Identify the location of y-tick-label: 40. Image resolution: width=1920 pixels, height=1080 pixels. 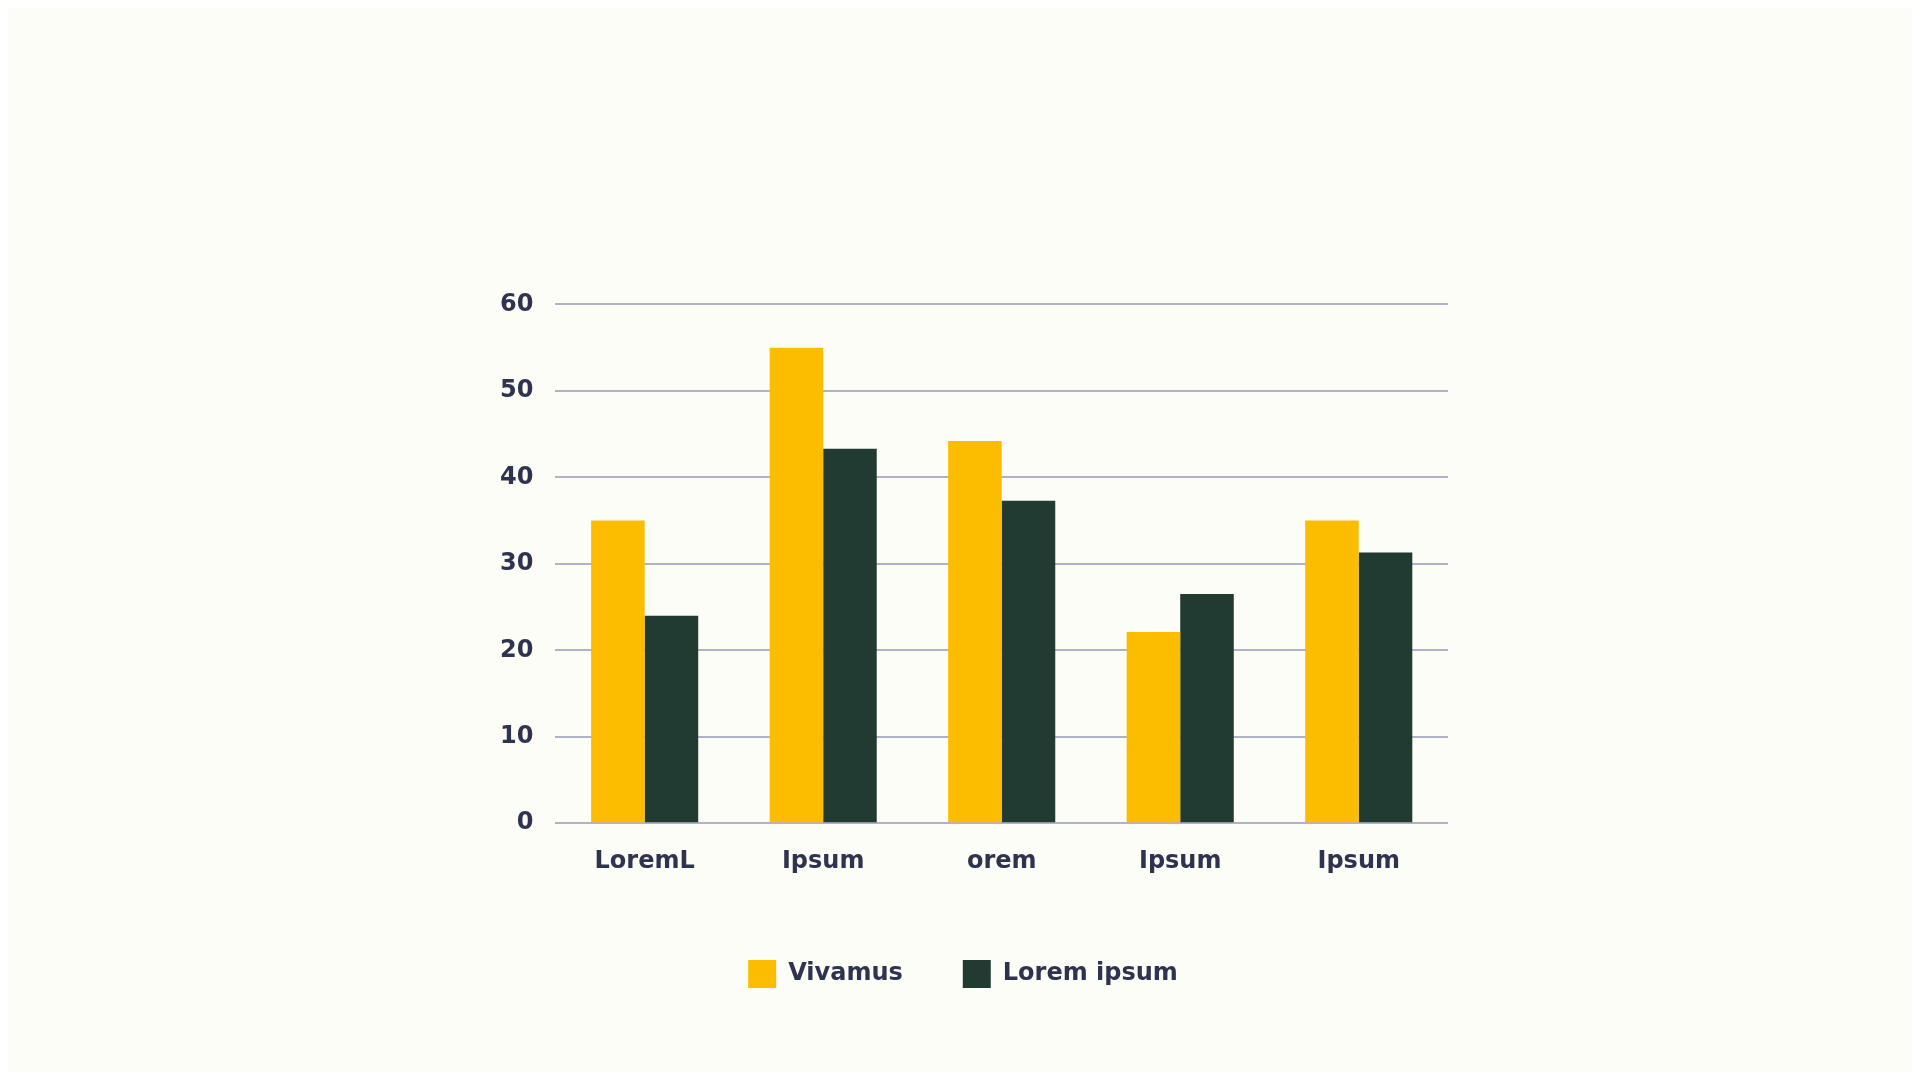
(516, 475).